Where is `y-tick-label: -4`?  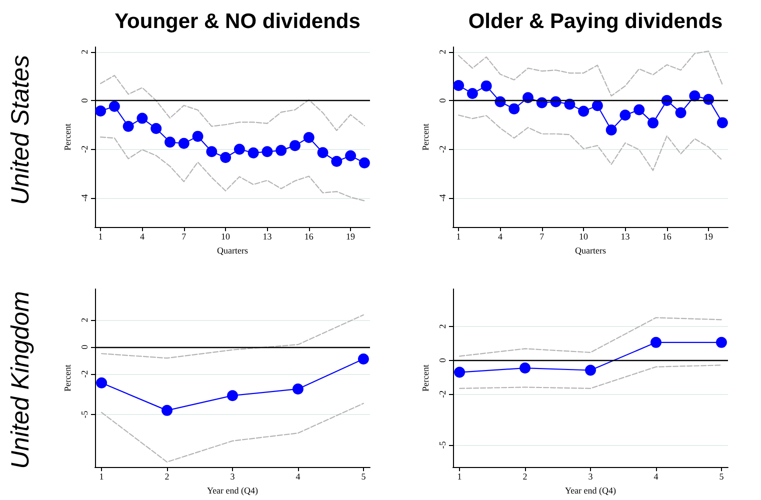 y-tick-label: -4 is located at coordinates (85, 198).